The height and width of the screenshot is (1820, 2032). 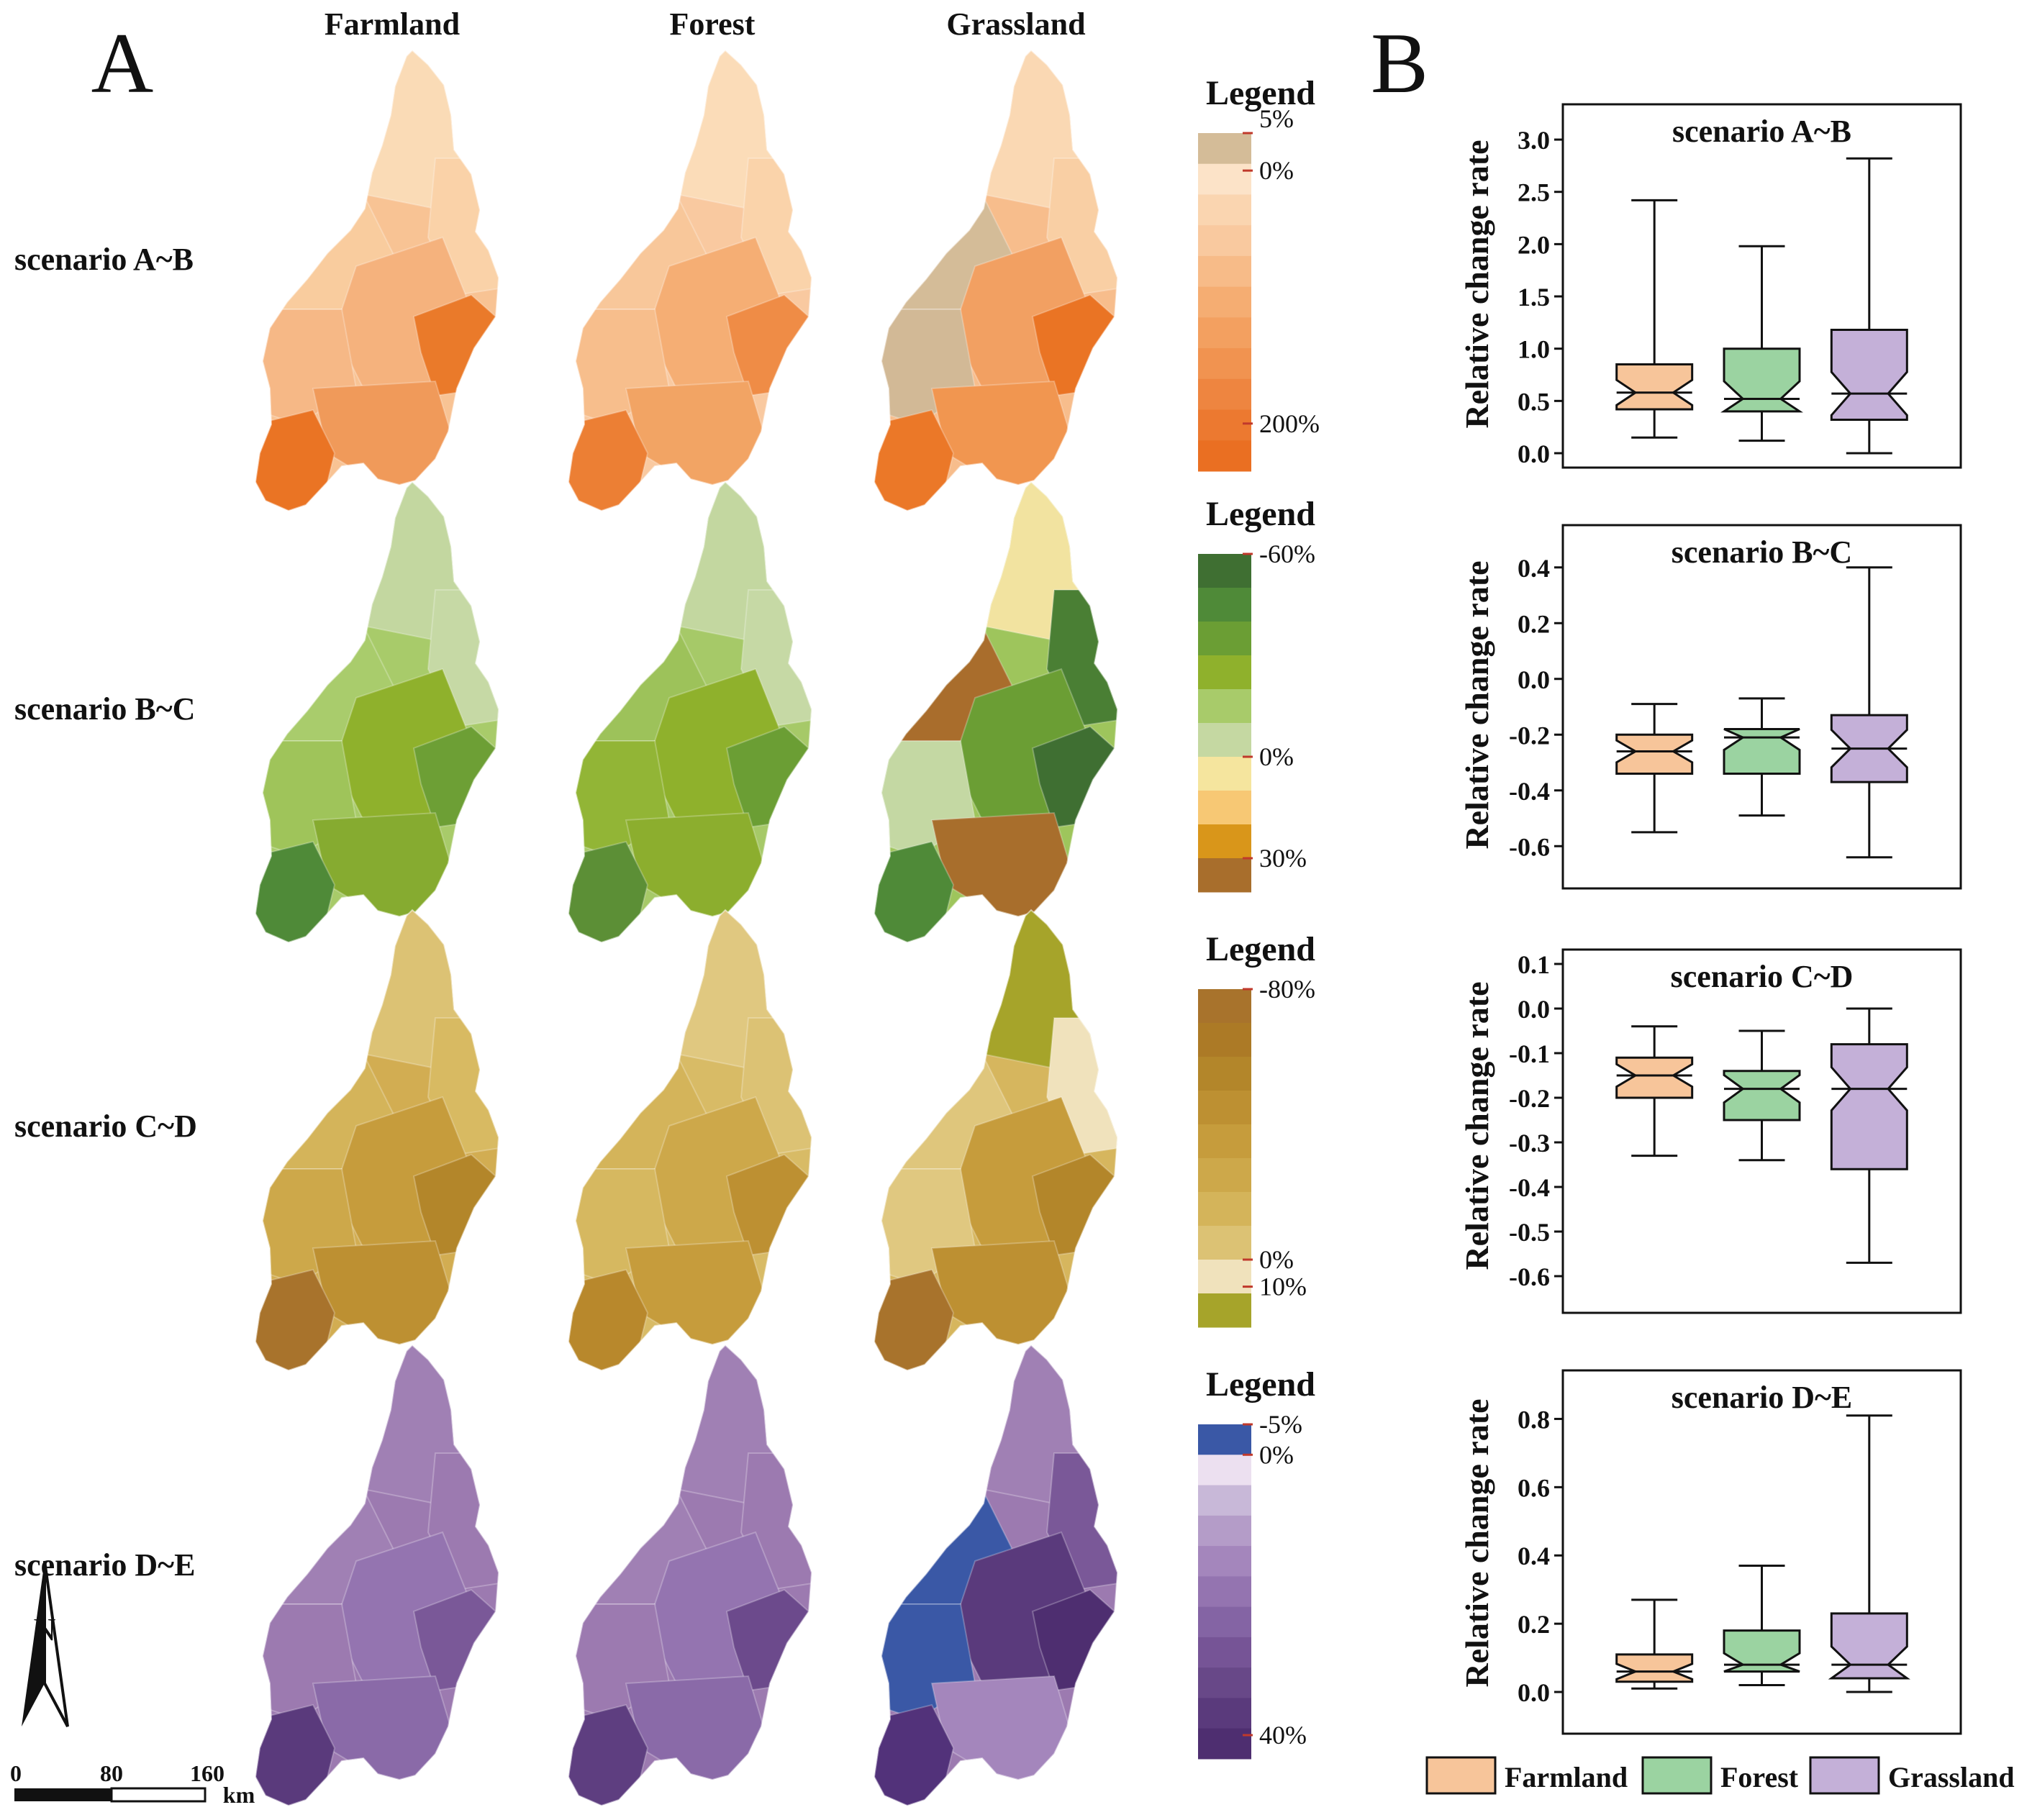 I want to click on y-tick-label: 0.8, so click(x=1534, y=1419).